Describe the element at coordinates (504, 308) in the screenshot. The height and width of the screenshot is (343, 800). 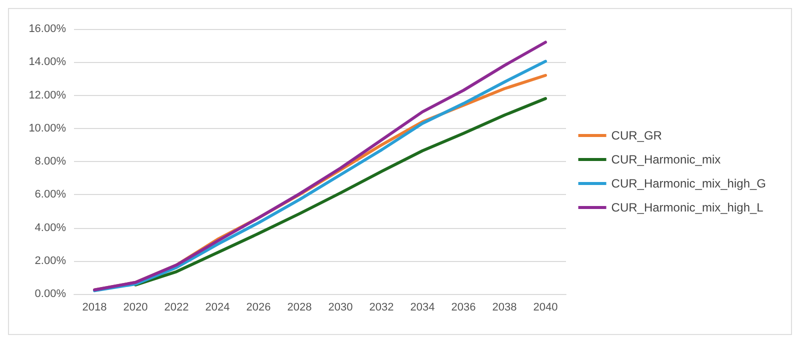
I see `x-tick-label: 2038` at that location.